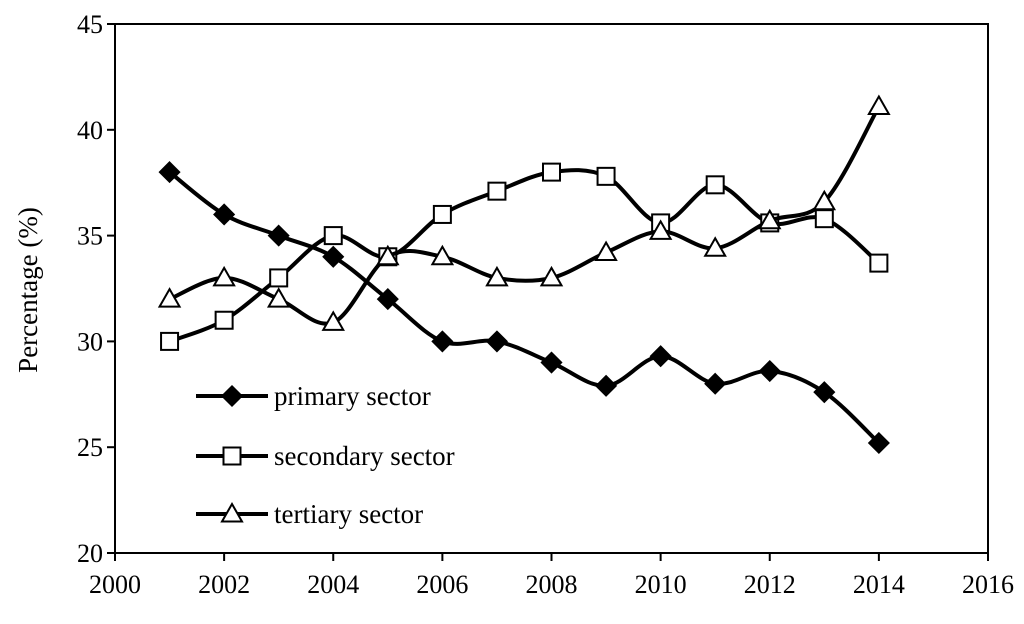 This screenshot has width=1024, height=624. I want to click on point-secondary-sector-2007, so click(497, 191).